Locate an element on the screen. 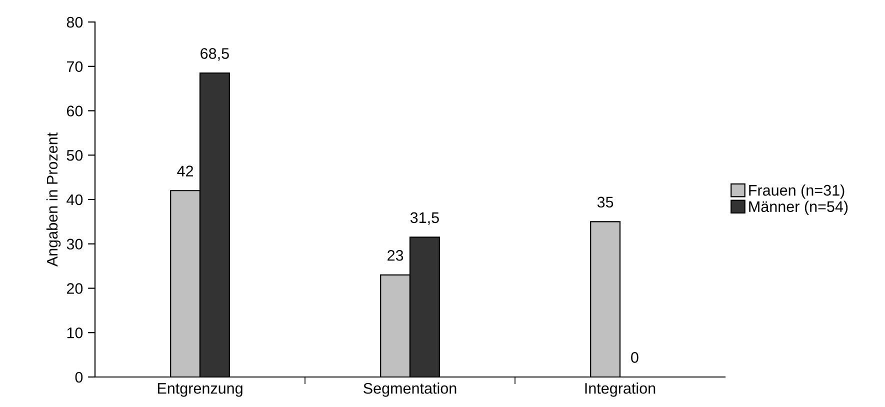 This screenshot has width=885, height=407. y-tick-label: 20 is located at coordinates (74, 288).